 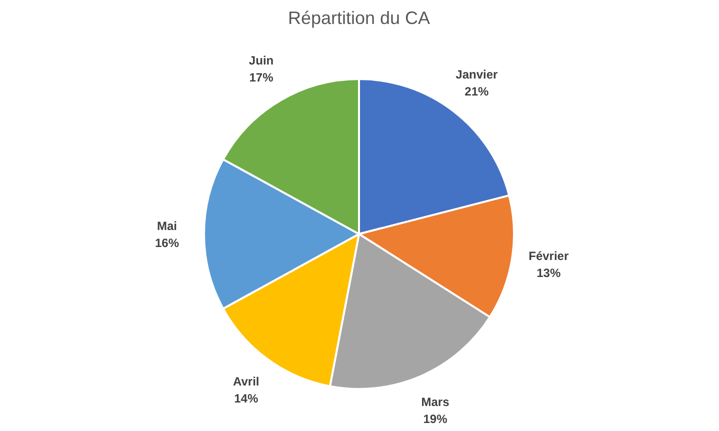 I want to click on slice-label: Mai, so click(x=167, y=226).